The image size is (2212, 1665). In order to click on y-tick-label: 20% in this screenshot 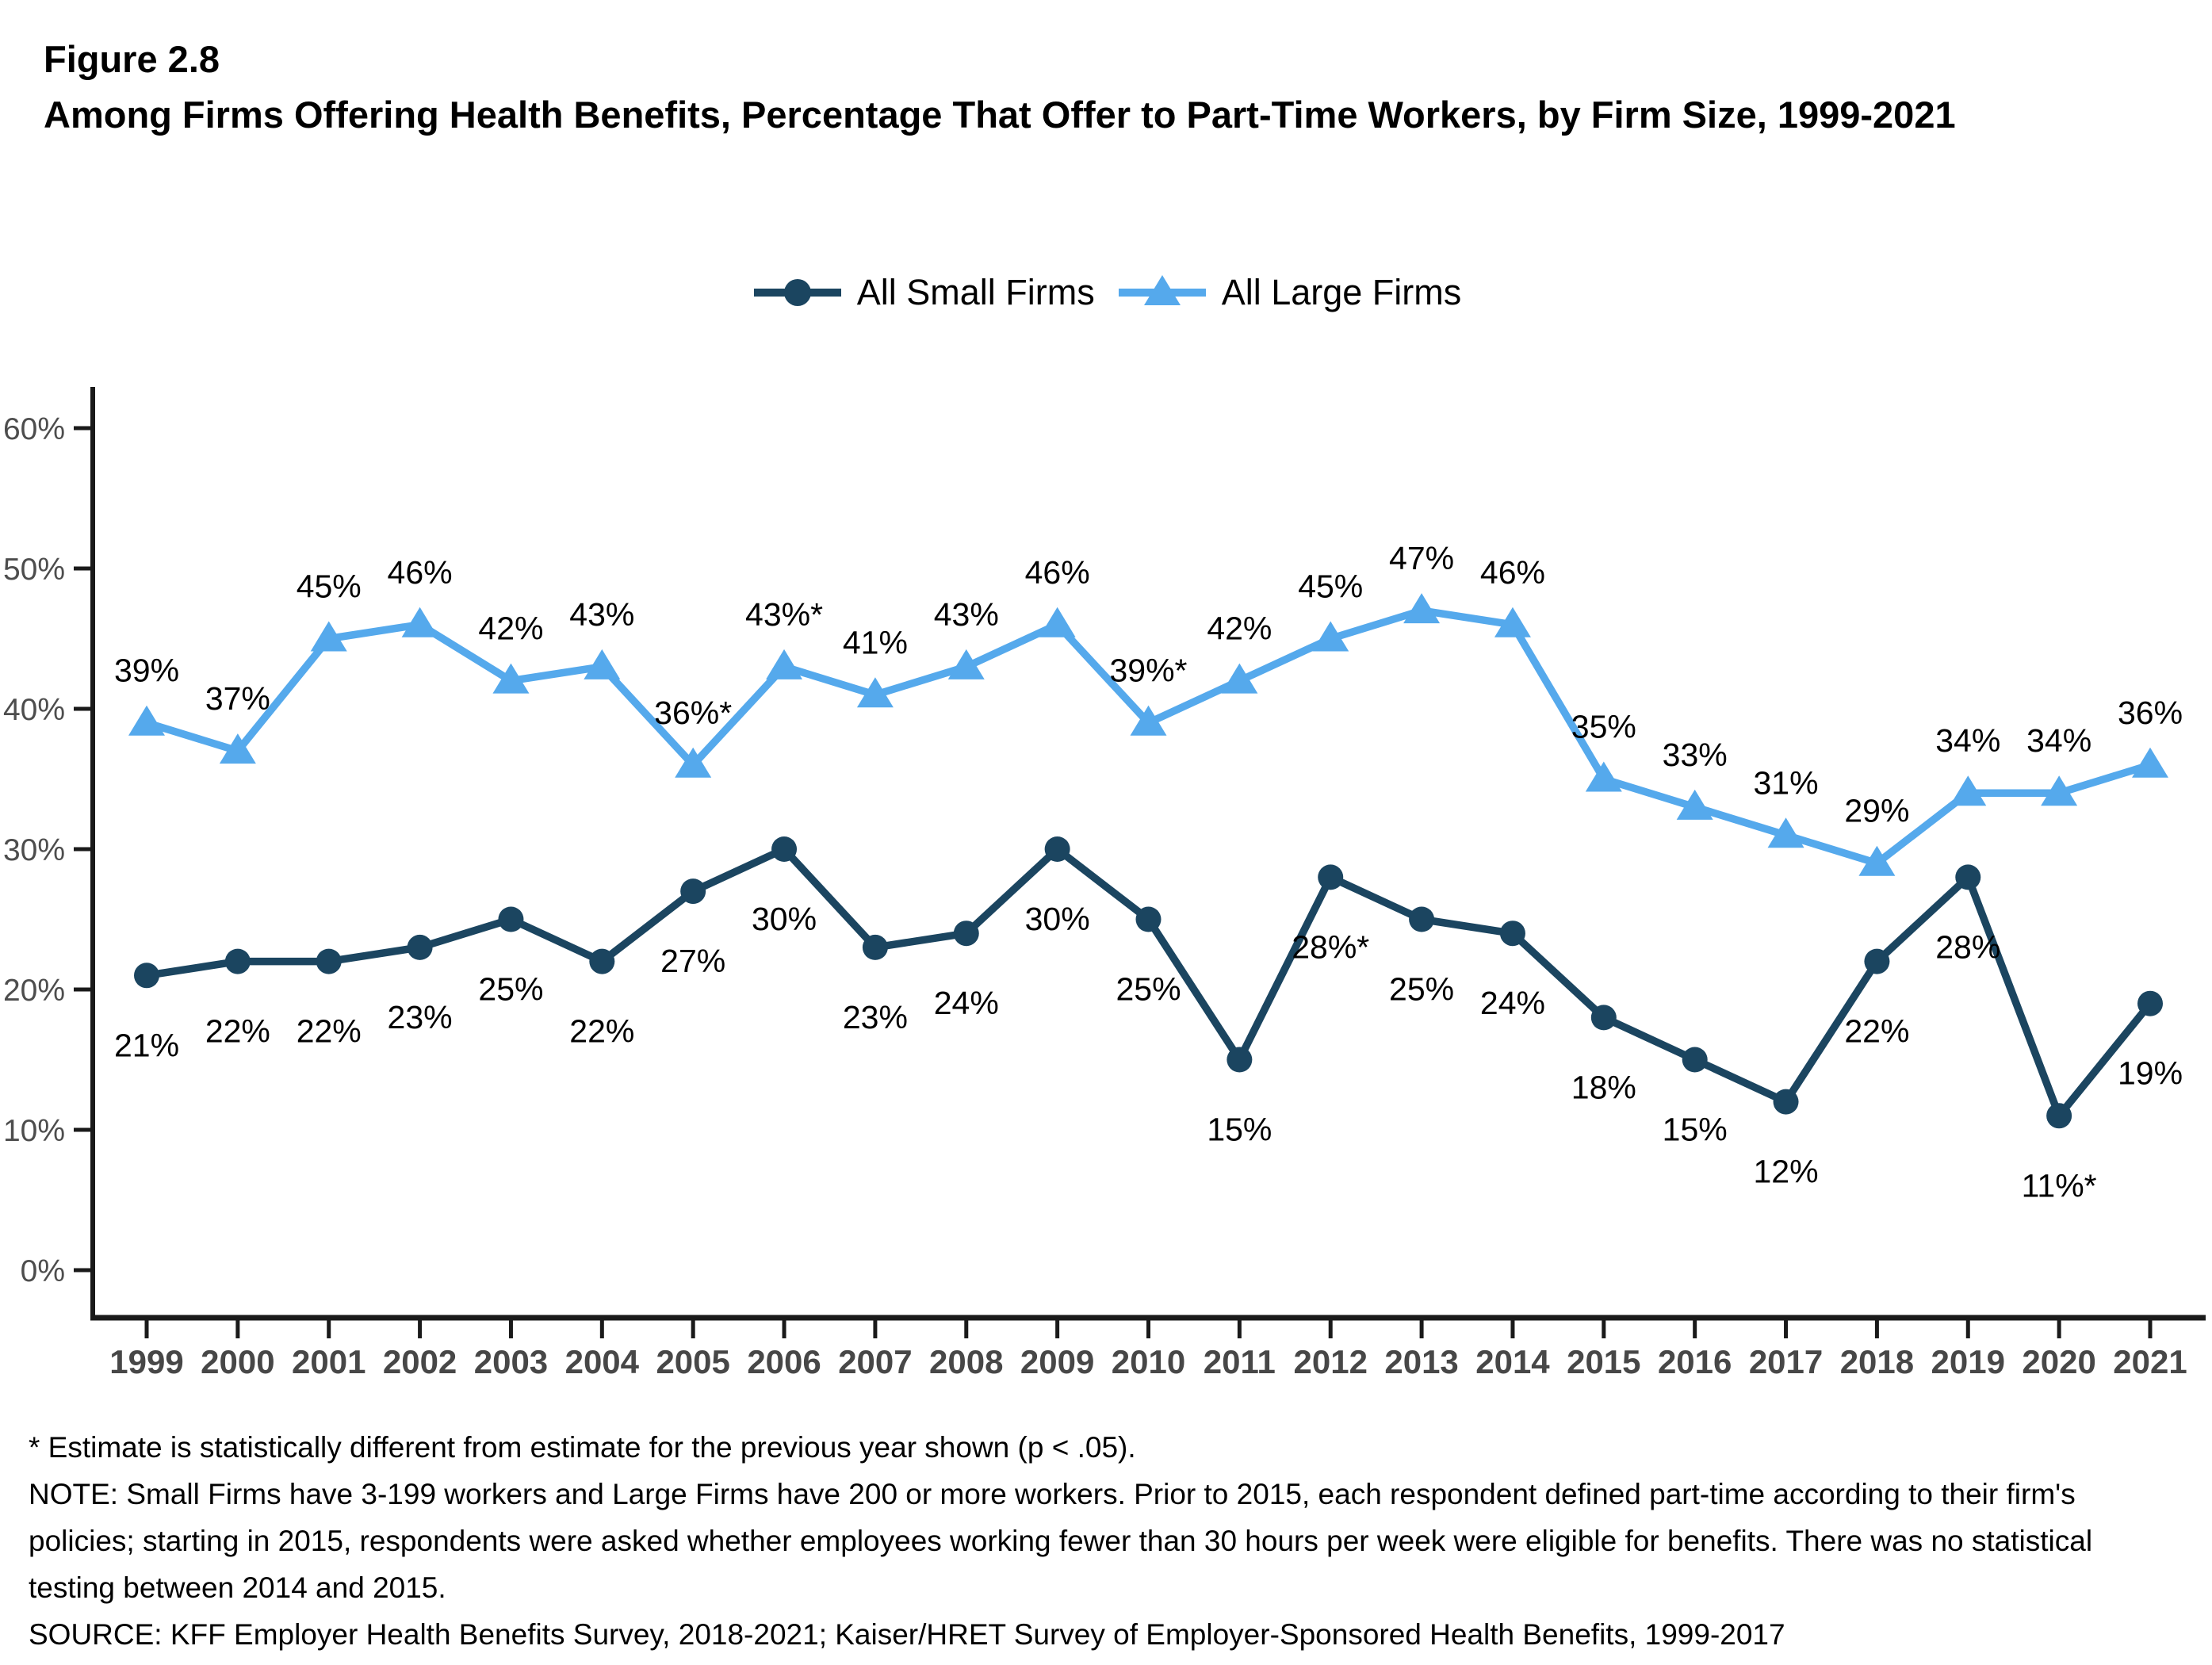, I will do `click(34, 991)`.